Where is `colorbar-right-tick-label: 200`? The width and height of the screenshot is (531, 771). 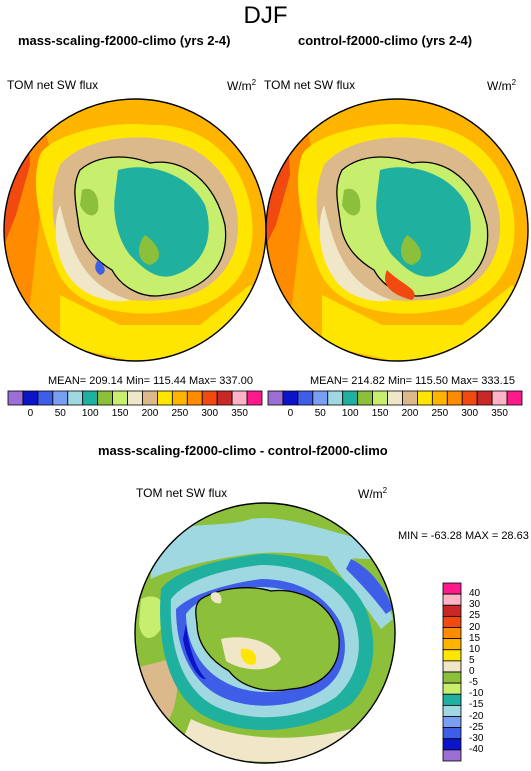
colorbar-right-tick-label: 200 is located at coordinates (410, 413).